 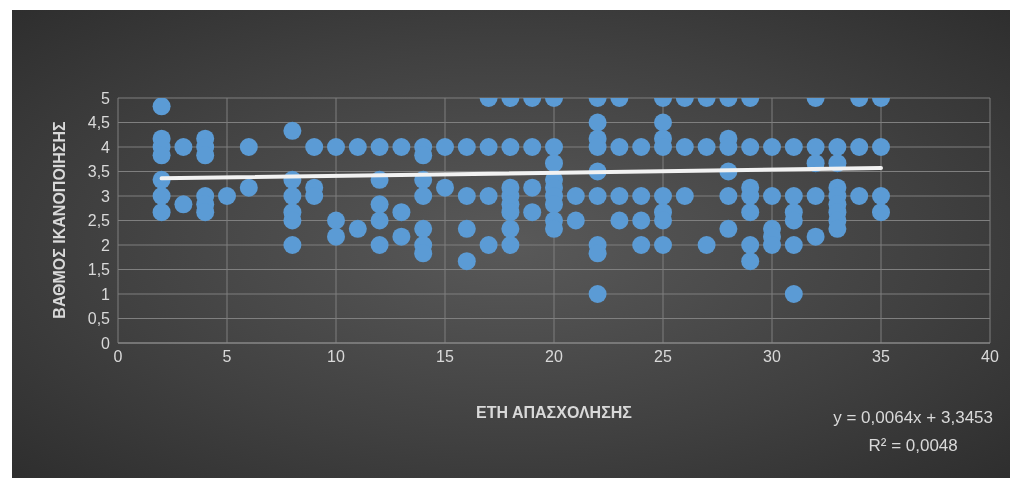 What do you see at coordinates (118, 357) in the screenshot?
I see `x-tick-label: 0` at bounding box center [118, 357].